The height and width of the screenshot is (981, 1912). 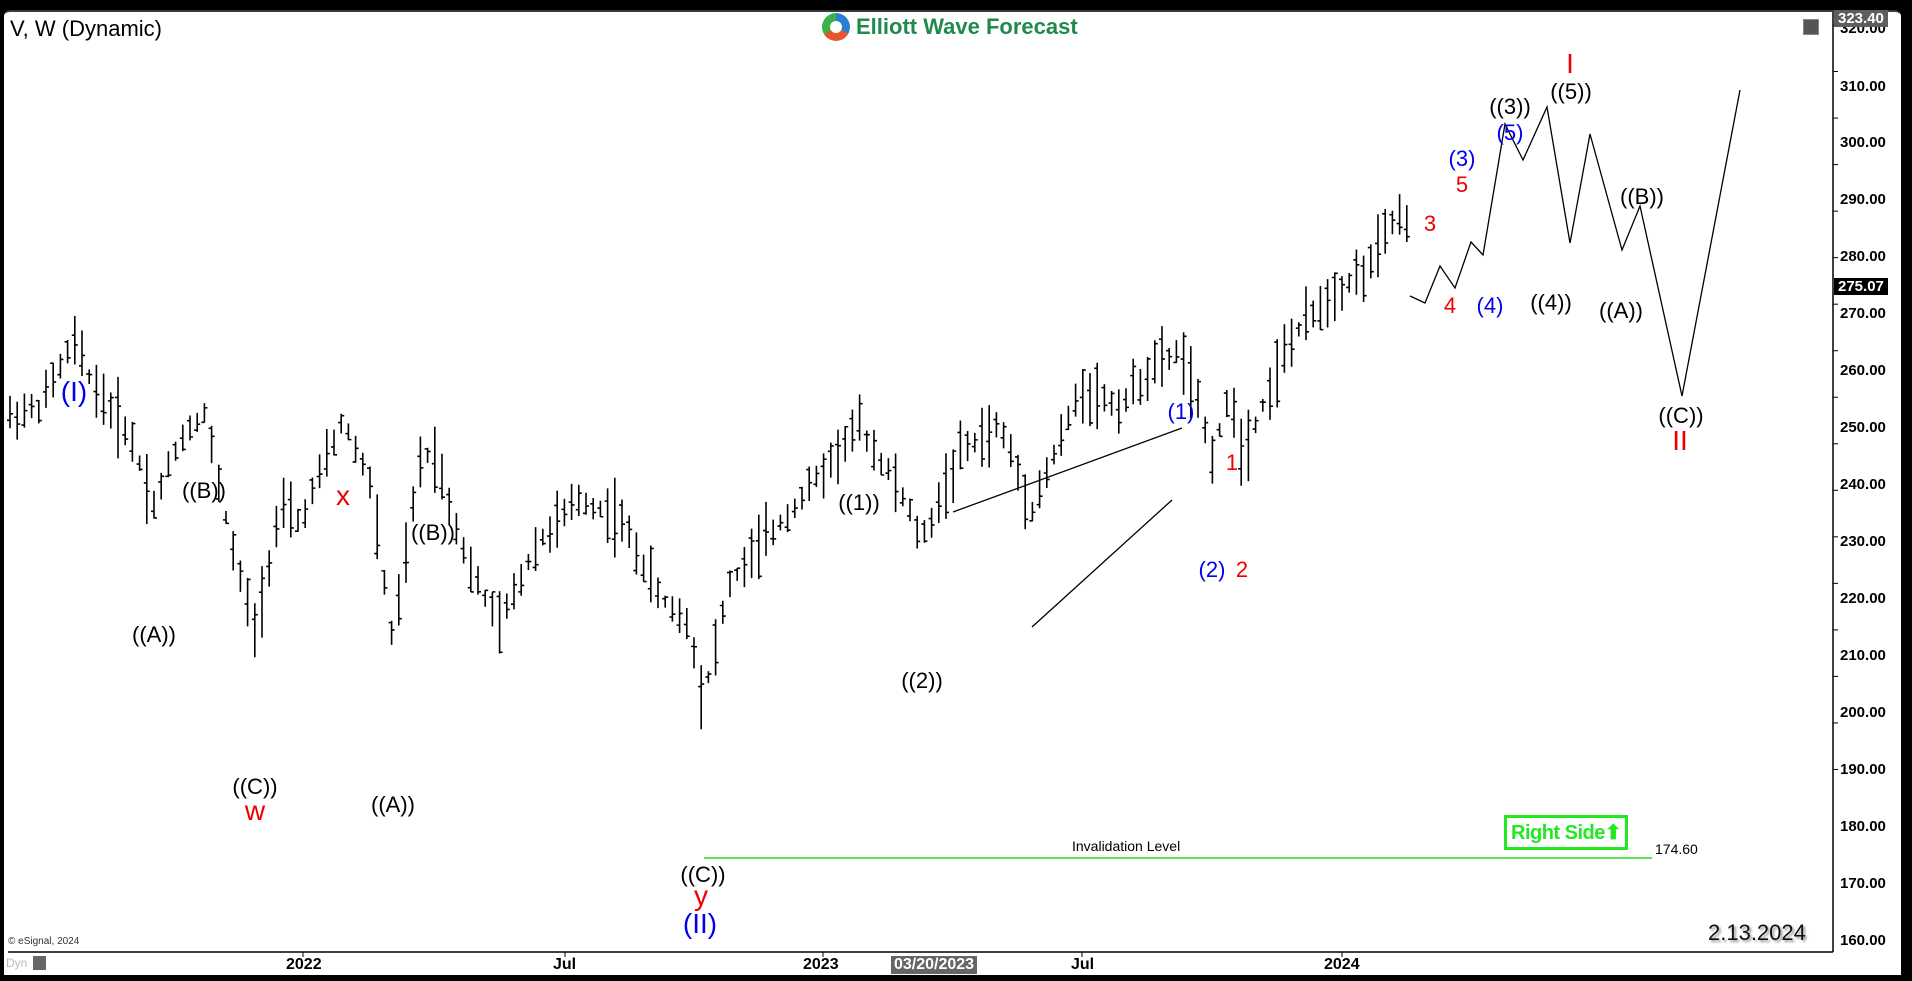 What do you see at coordinates (1863, 370) in the screenshot?
I see `y-label: 260.00` at bounding box center [1863, 370].